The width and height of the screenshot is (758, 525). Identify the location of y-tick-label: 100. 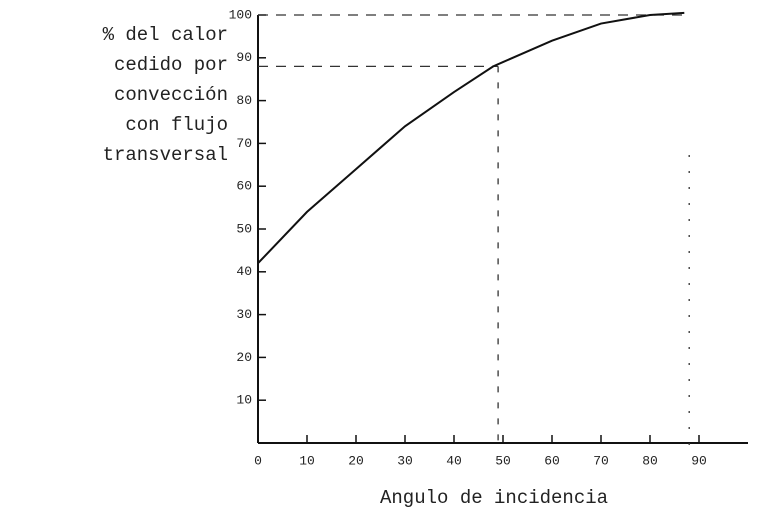
(240, 14).